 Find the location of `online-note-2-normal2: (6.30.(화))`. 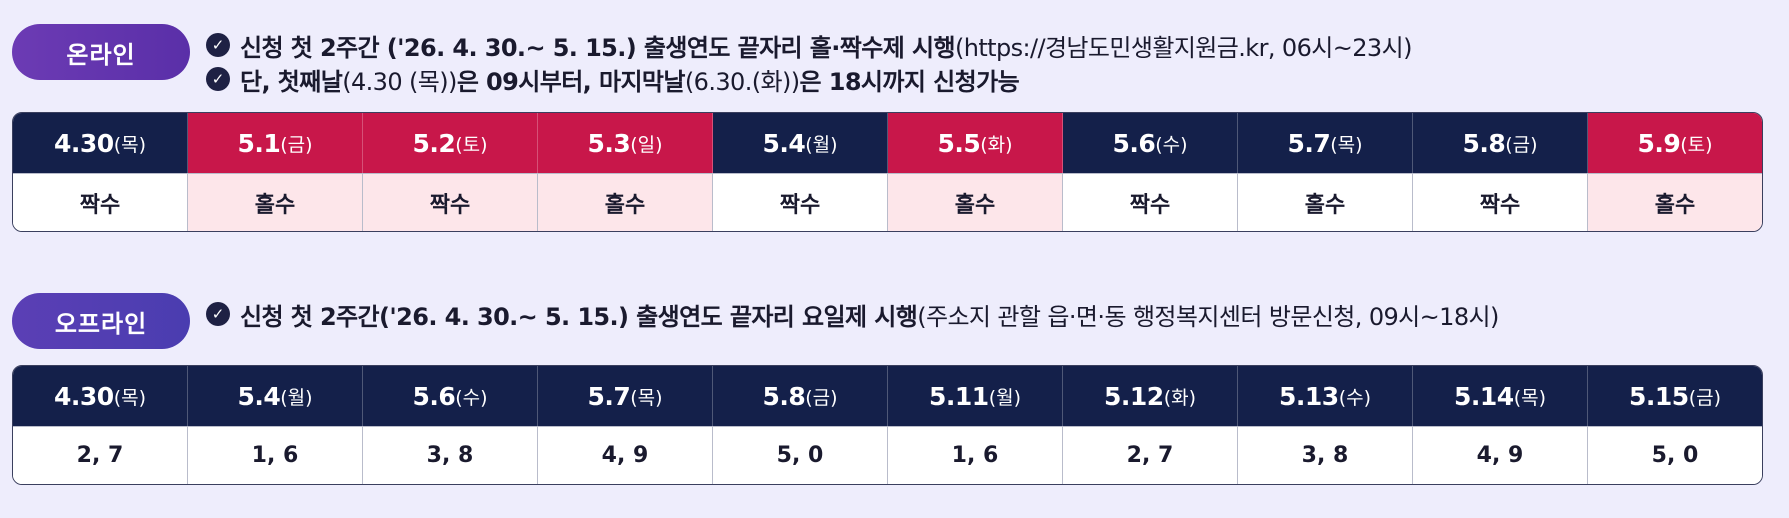

online-note-2-normal2: (6.30.(화)) is located at coordinates (742, 81).